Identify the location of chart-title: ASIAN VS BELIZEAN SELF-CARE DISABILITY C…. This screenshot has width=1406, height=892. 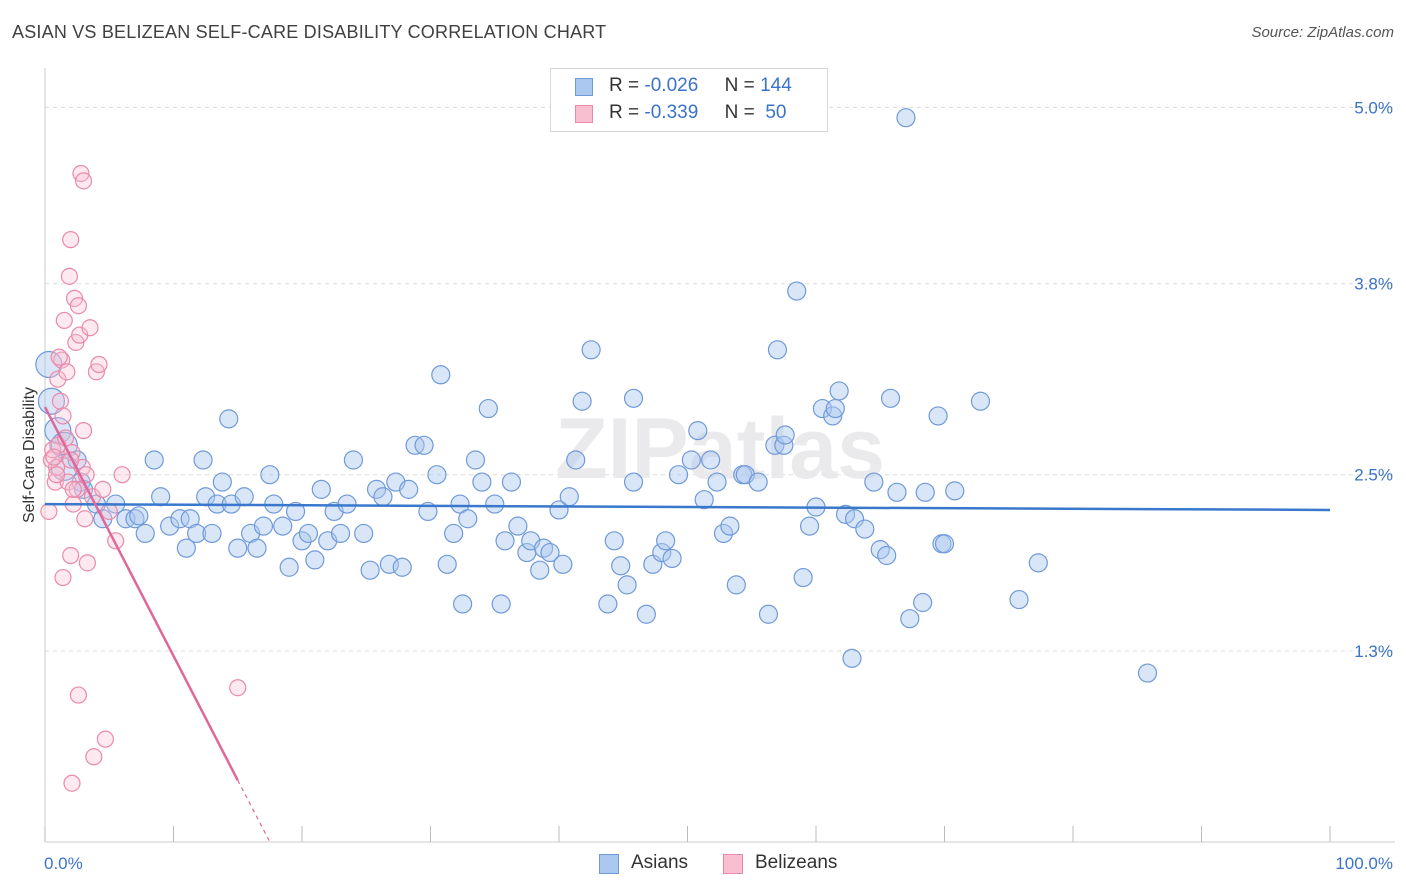
(309, 32).